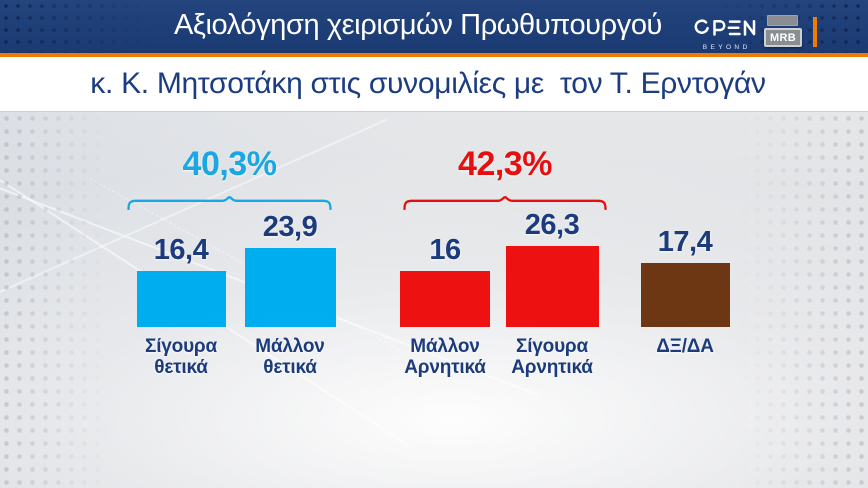  I want to click on mrb-logo-label: MRB, so click(783, 37).